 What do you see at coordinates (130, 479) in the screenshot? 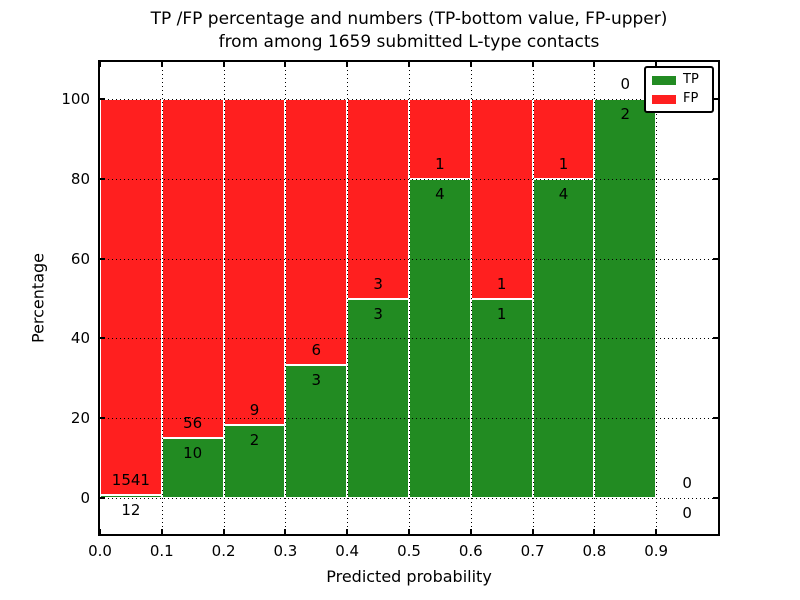
I see `bar-fp-count-label: 1541` at bounding box center [130, 479].